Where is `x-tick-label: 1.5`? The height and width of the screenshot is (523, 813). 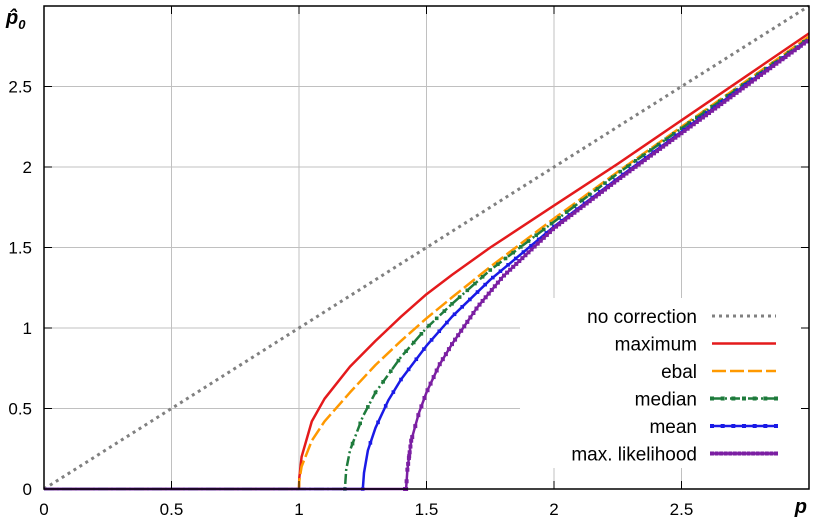
x-tick-label: 1.5 is located at coordinates (427, 509).